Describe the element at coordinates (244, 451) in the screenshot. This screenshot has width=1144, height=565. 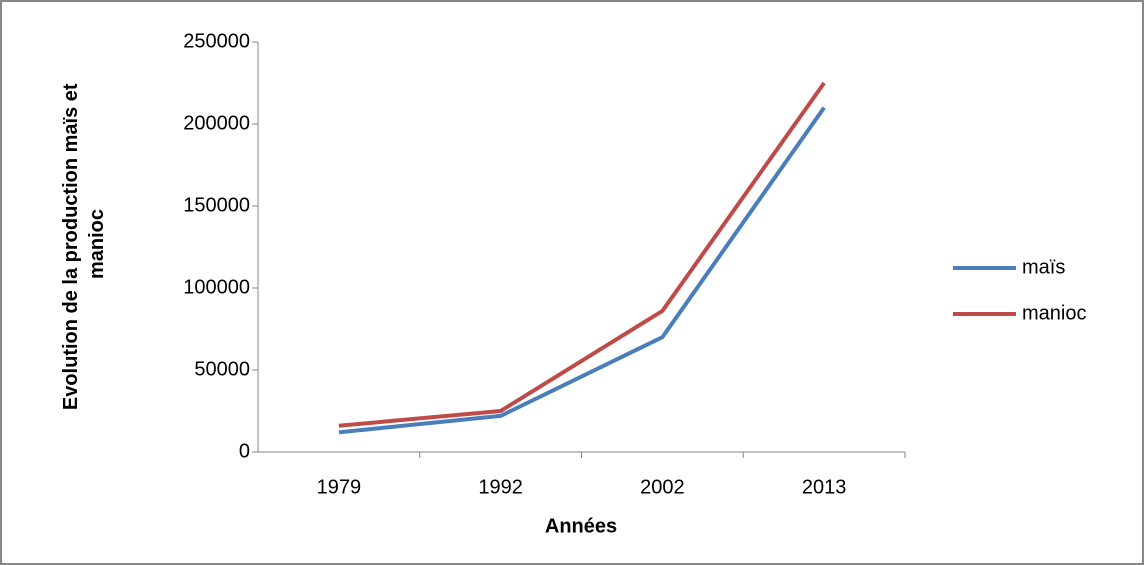
I see `y-tick-label: 0` at that location.